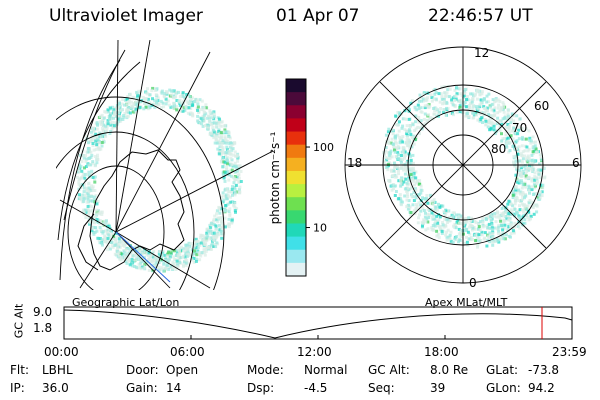  Describe the element at coordinates (326, 370) in the screenshot. I see `info-value: Normal` at that location.